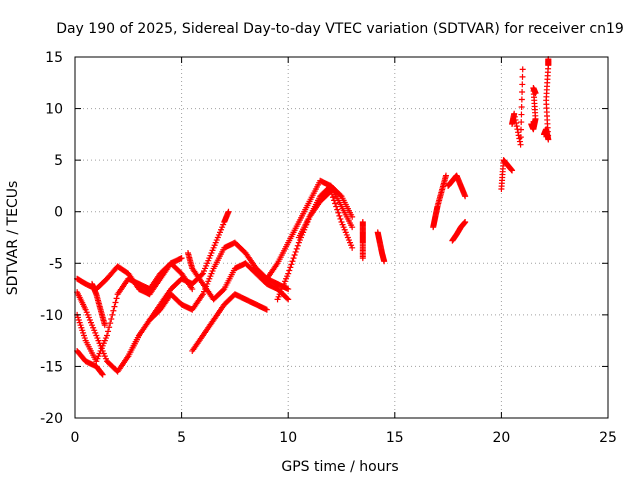 Image resolution: width=640 pixels, height=480 pixels. I want to click on y-tick-label: 10, so click(54, 110).